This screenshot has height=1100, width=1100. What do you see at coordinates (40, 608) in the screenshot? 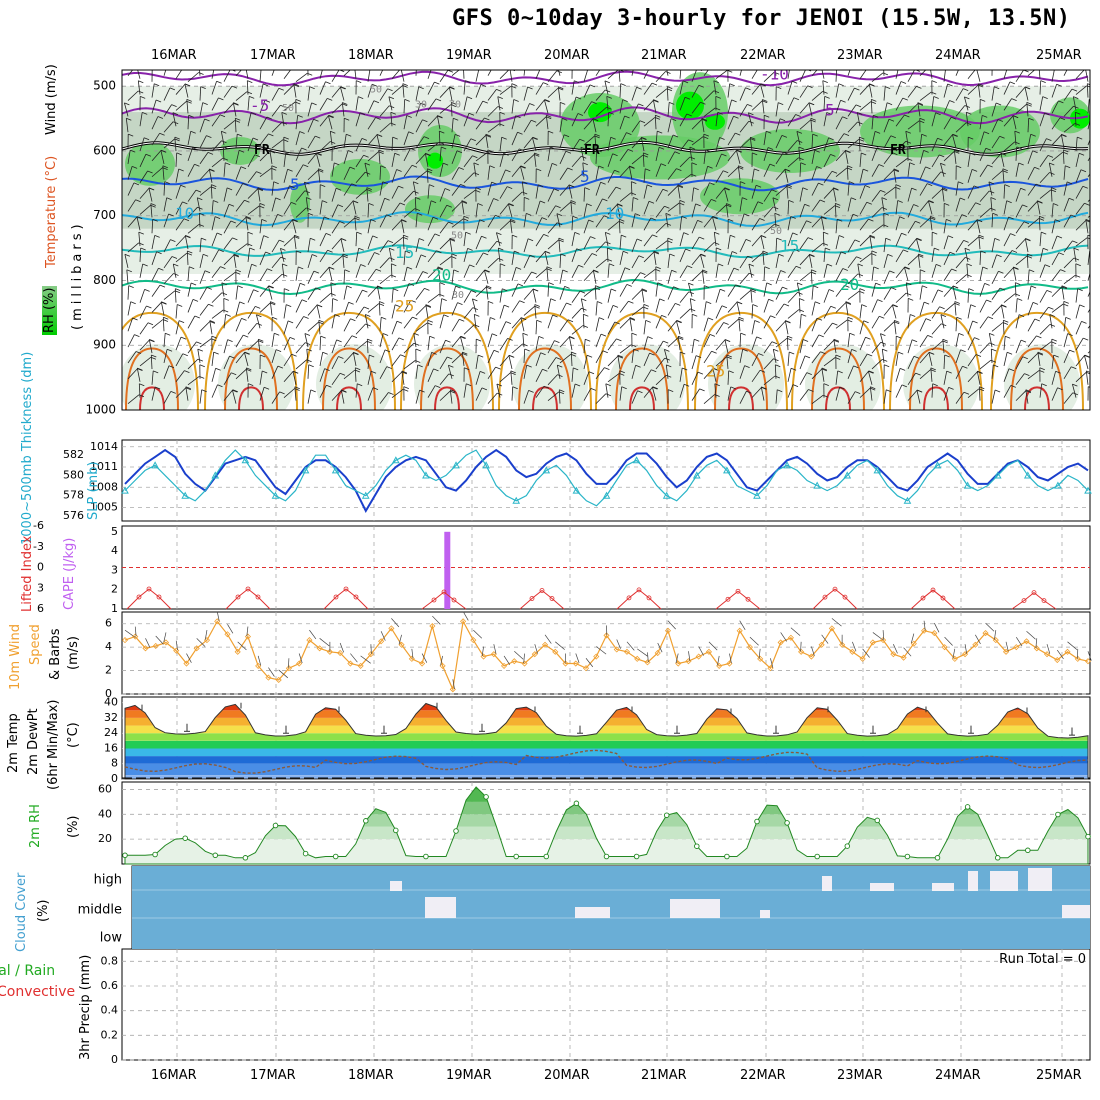
I see `li-tick-label: 6` at bounding box center [40, 608].